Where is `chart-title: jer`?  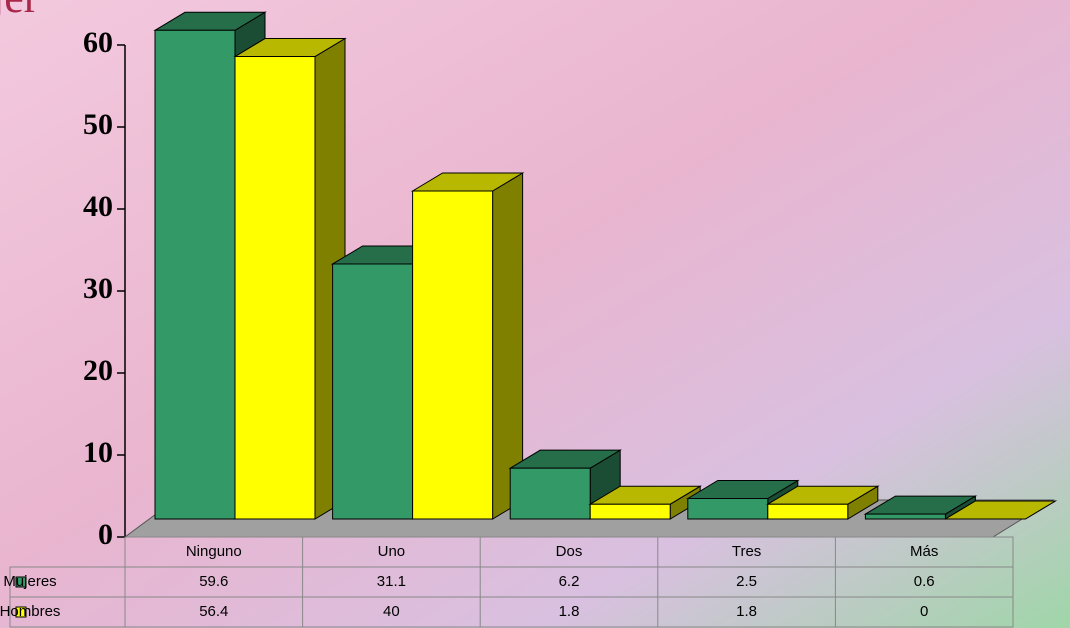
chart-title: jer is located at coordinates (19, 11).